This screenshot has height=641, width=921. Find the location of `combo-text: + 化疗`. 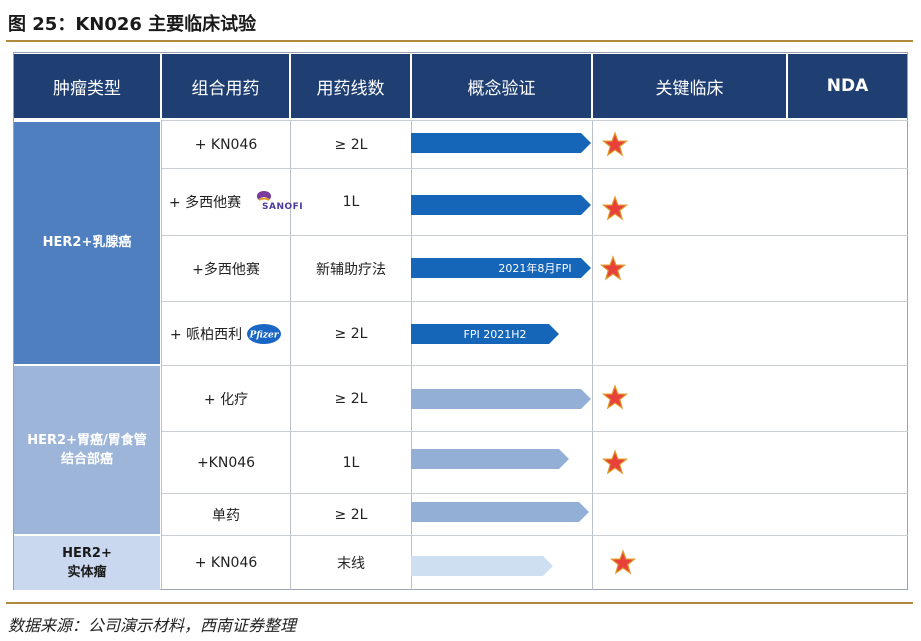

combo-text: + 化疗 is located at coordinates (226, 399).